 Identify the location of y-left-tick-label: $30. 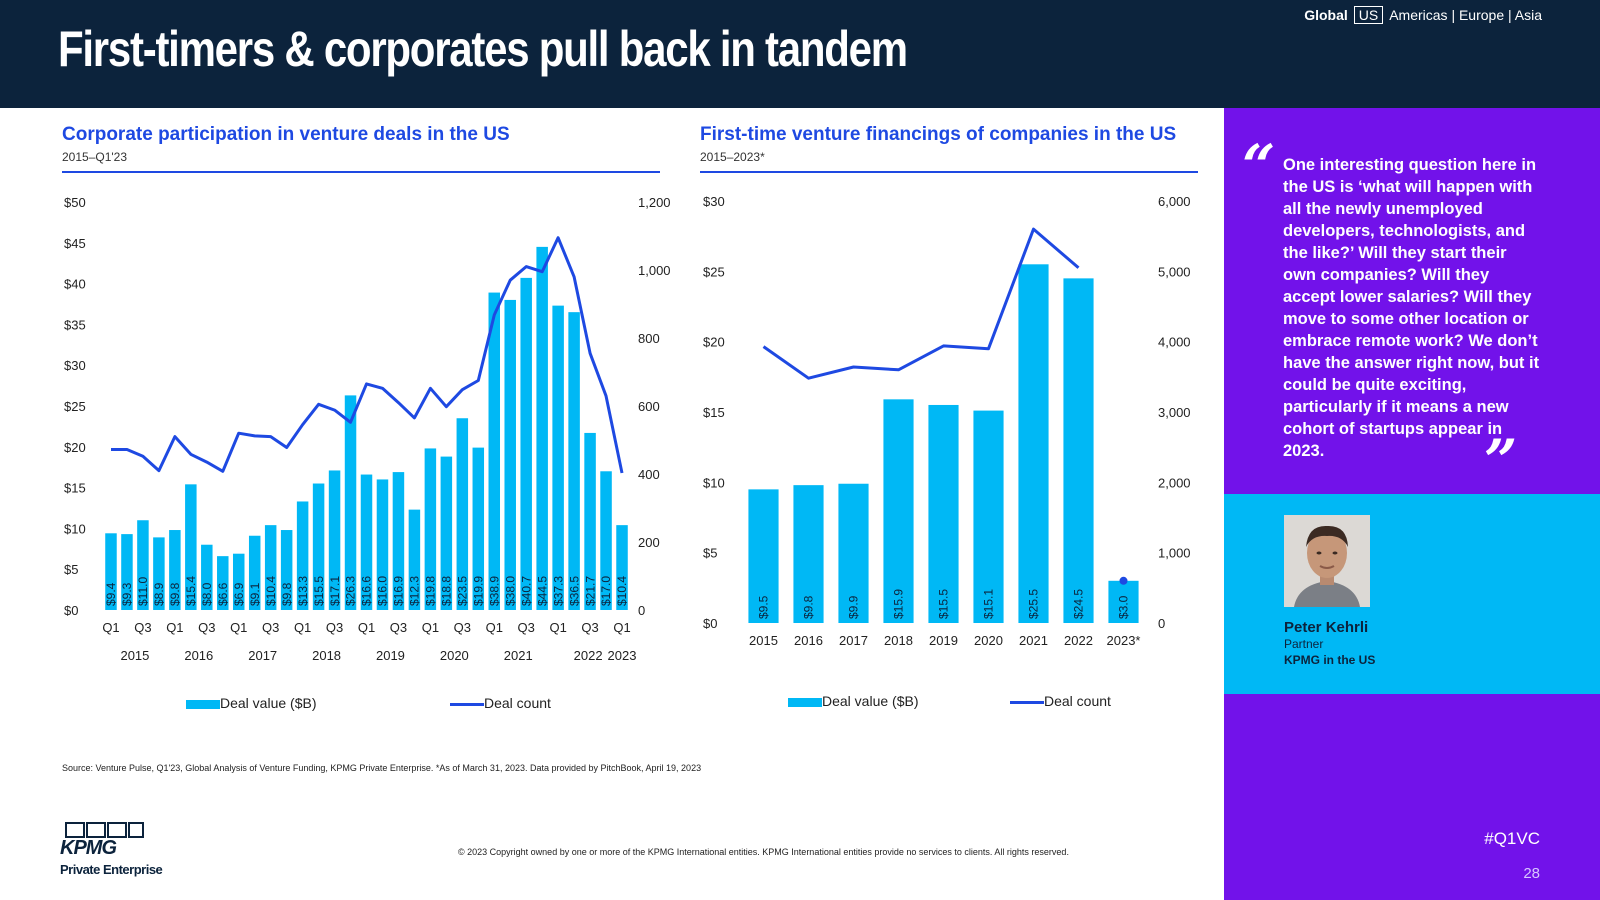
(75, 365).